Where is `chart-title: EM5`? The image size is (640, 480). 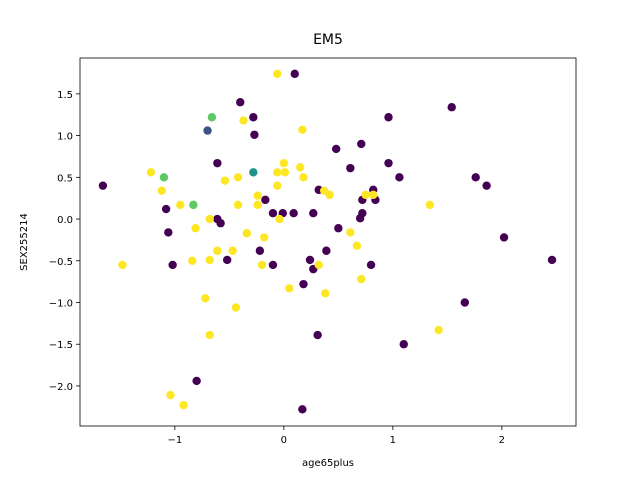
chart-title: EM5 is located at coordinates (328, 40).